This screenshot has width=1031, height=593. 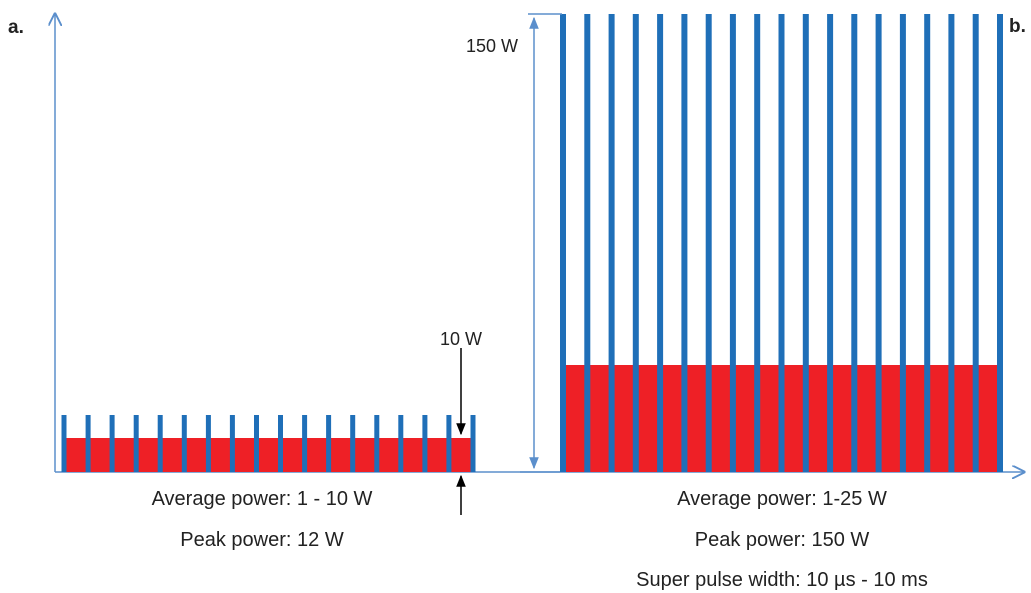 I want to click on panel-a-average-power-fill, so click(x=268, y=455).